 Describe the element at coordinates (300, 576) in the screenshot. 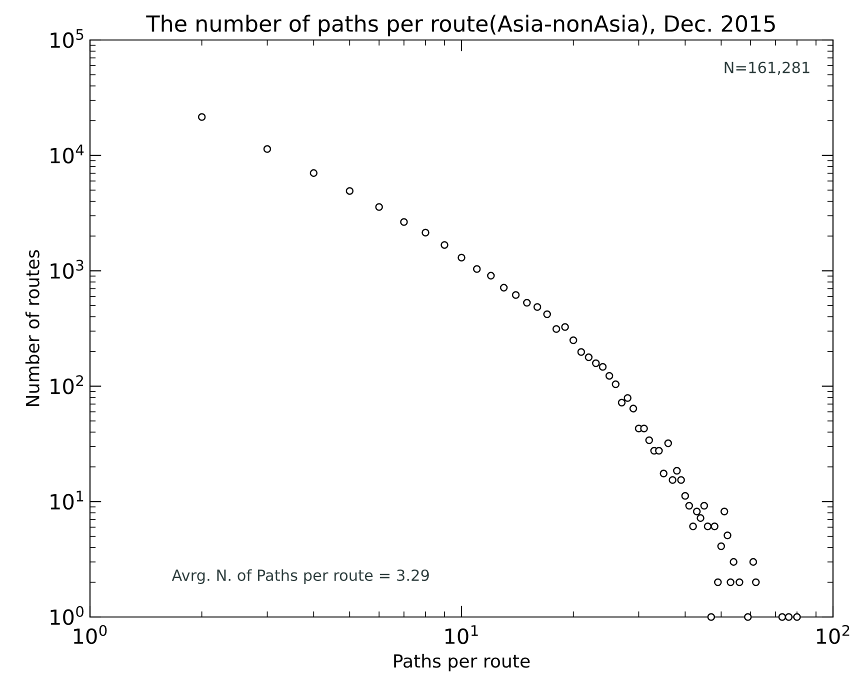

I see `annotation: Avrg. N. of Paths per route = 3.29` at that location.